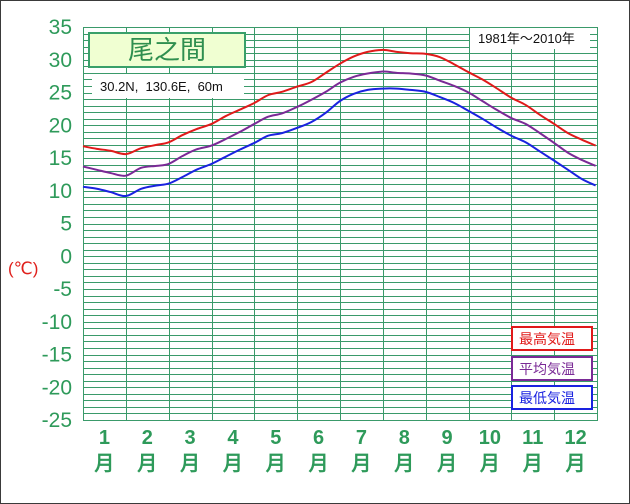 Image resolution: width=630 pixels, height=504 pixels. What do you see at coordinates (575, 438) in the screenshot?
I see `x-tick-label: 12` at bounding box center [575, 438].